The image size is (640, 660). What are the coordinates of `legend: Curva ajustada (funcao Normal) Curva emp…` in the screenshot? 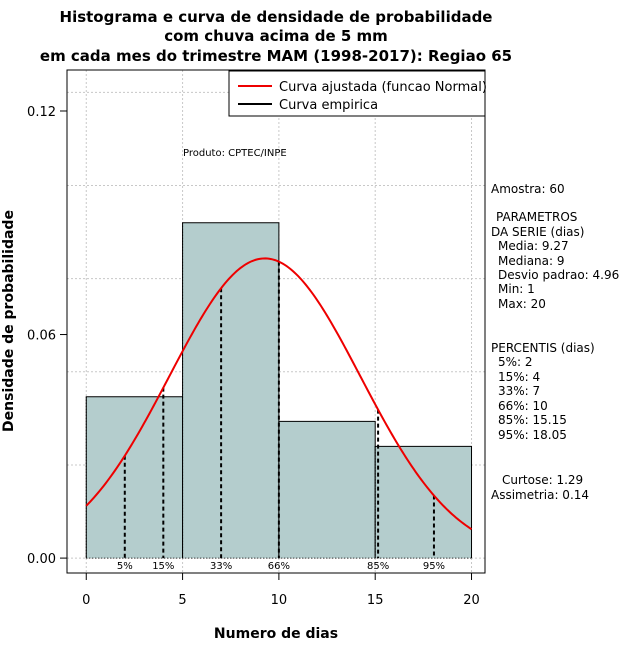 It's located at (357, 93).